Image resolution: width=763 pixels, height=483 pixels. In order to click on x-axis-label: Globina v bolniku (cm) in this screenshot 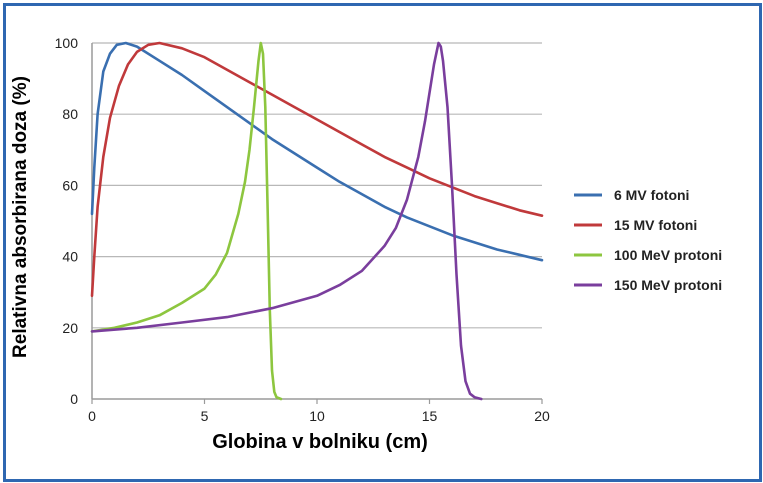, I will do `click(320, 442)`.